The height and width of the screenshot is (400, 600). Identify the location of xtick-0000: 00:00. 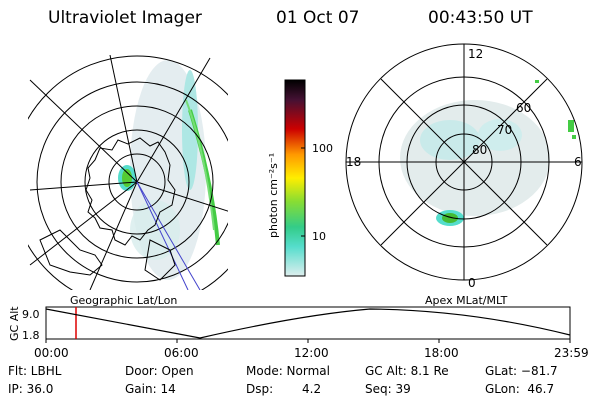
(51, 353).